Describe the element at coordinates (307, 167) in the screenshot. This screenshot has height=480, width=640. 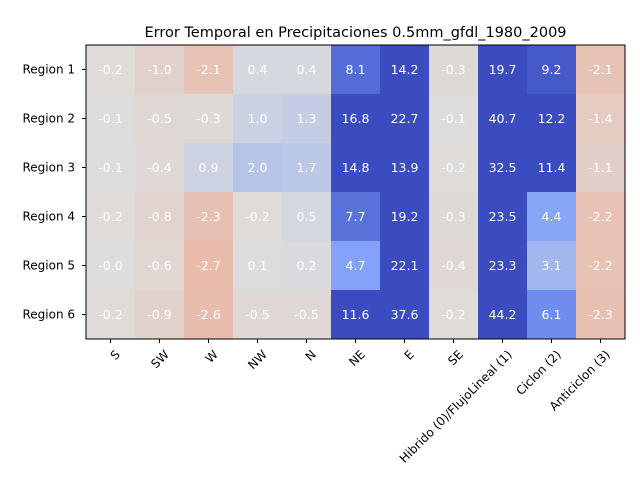
I see `cell-value-label: 1.7` at that location.